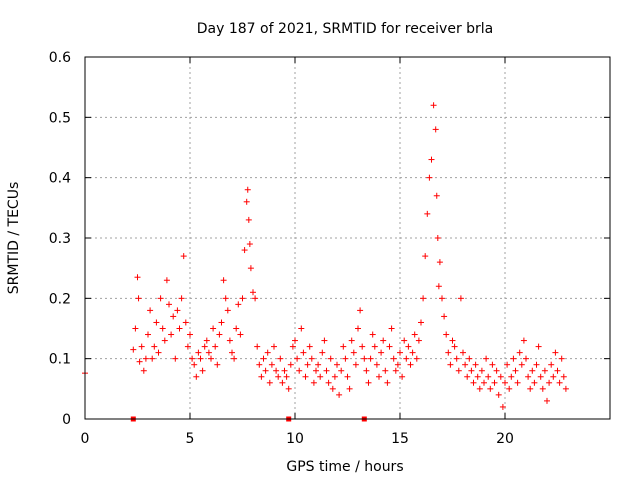 The width and height of the screenshot is (640, 480). I want to click on y-tick-label: 0.1, so click(60, 360).